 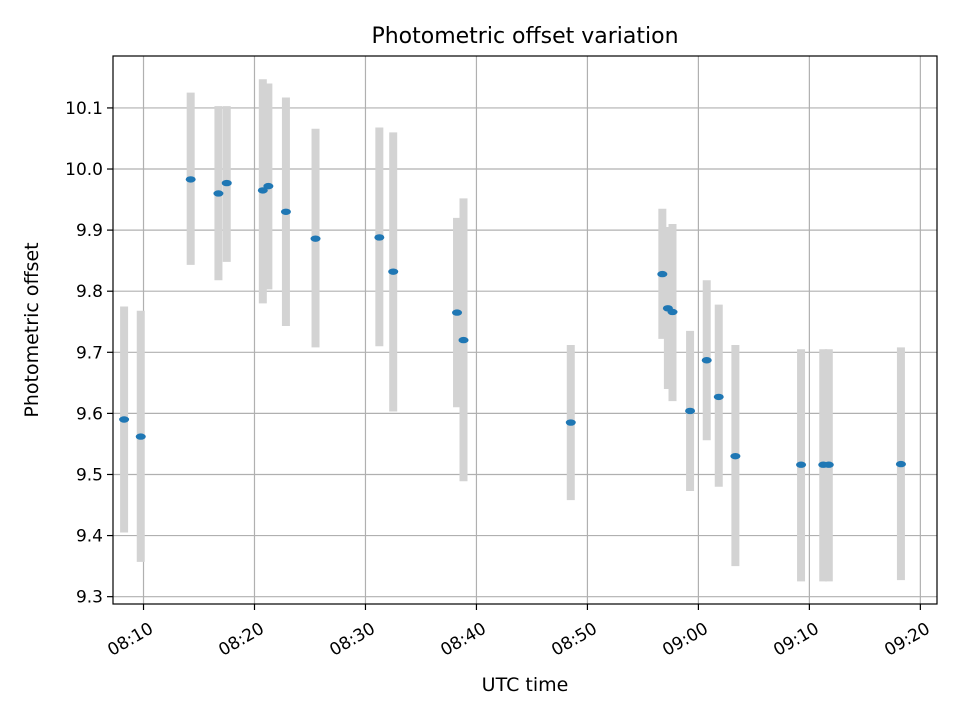 What do you see at coordinates (32, 329) in the screenshot?
I see `y-axis-label: Photometric offset` at bounding box center [32, 329].